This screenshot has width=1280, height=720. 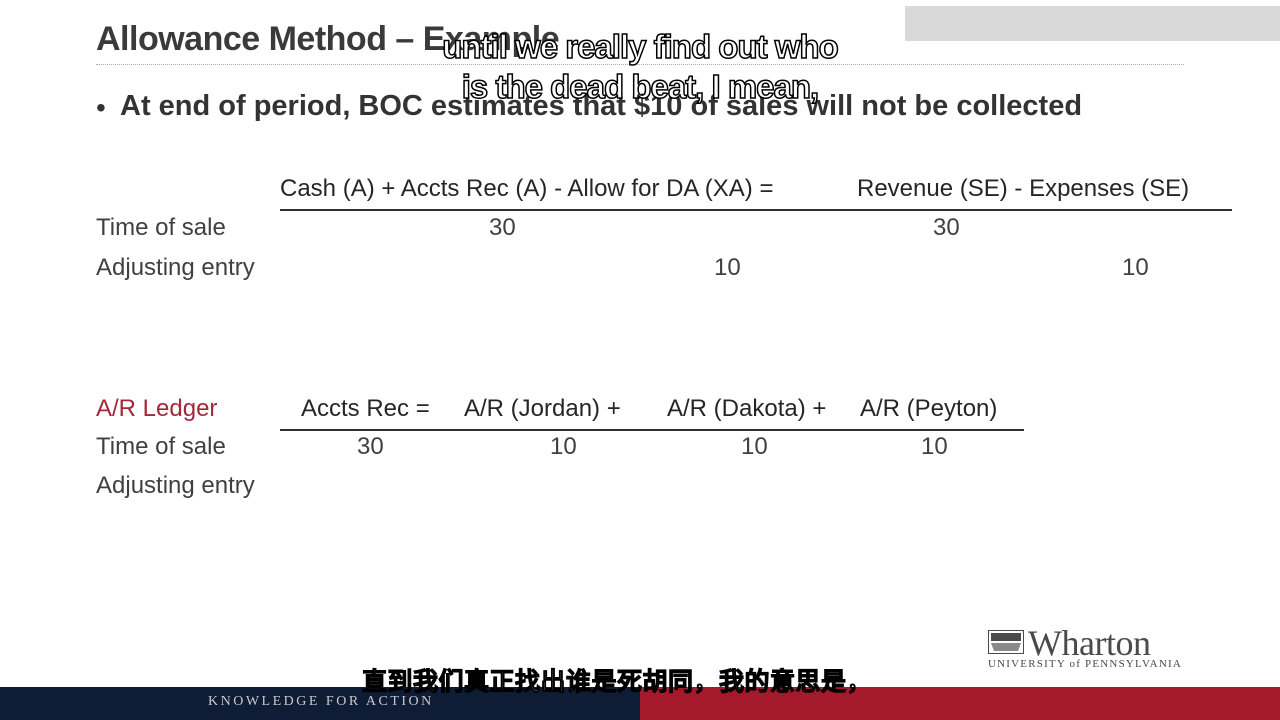 I want to click on title-divider, so click(x=640, y=64).